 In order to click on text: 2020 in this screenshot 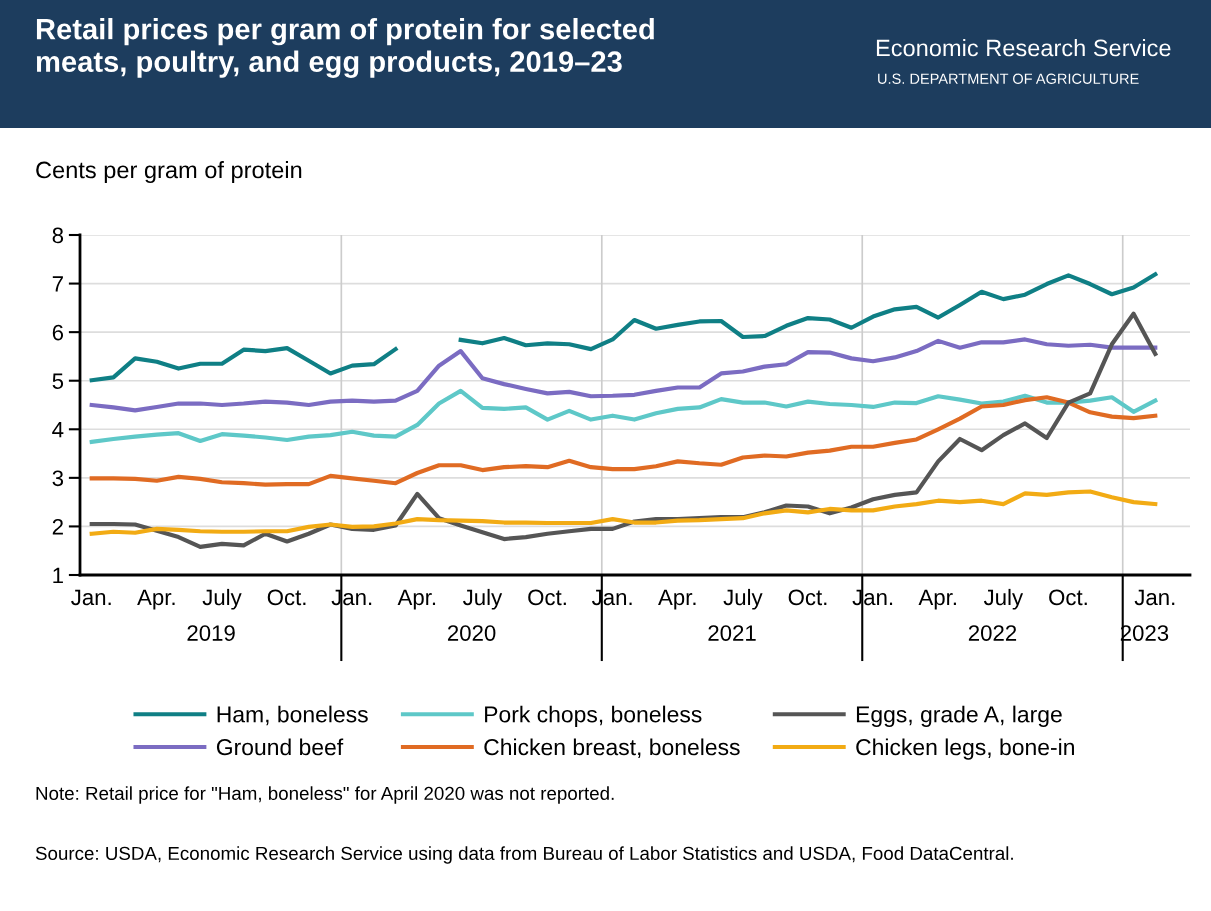, I will do `click(471, 633)`.